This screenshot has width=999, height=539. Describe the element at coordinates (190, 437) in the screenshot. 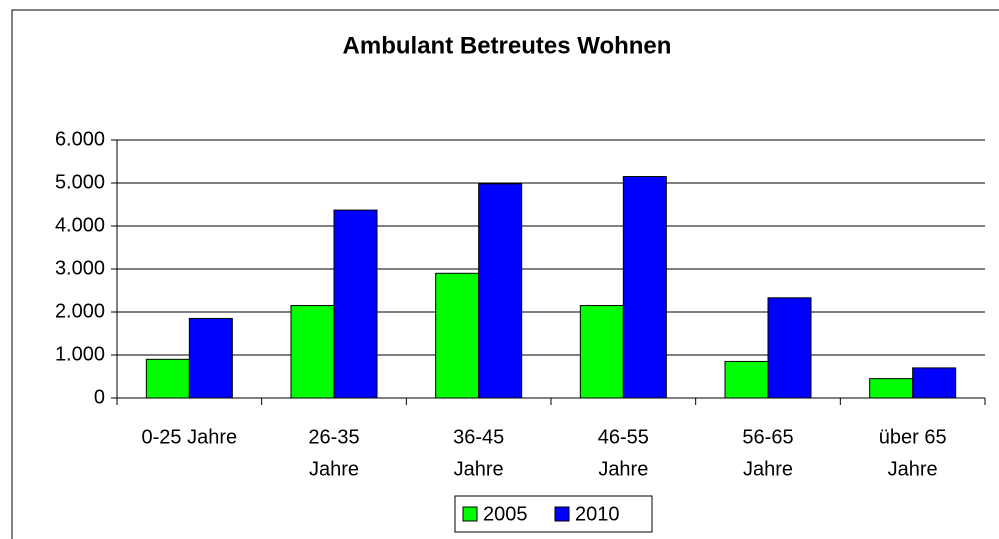

I see `x-tick-label: 0-25 Jahre` at that location.